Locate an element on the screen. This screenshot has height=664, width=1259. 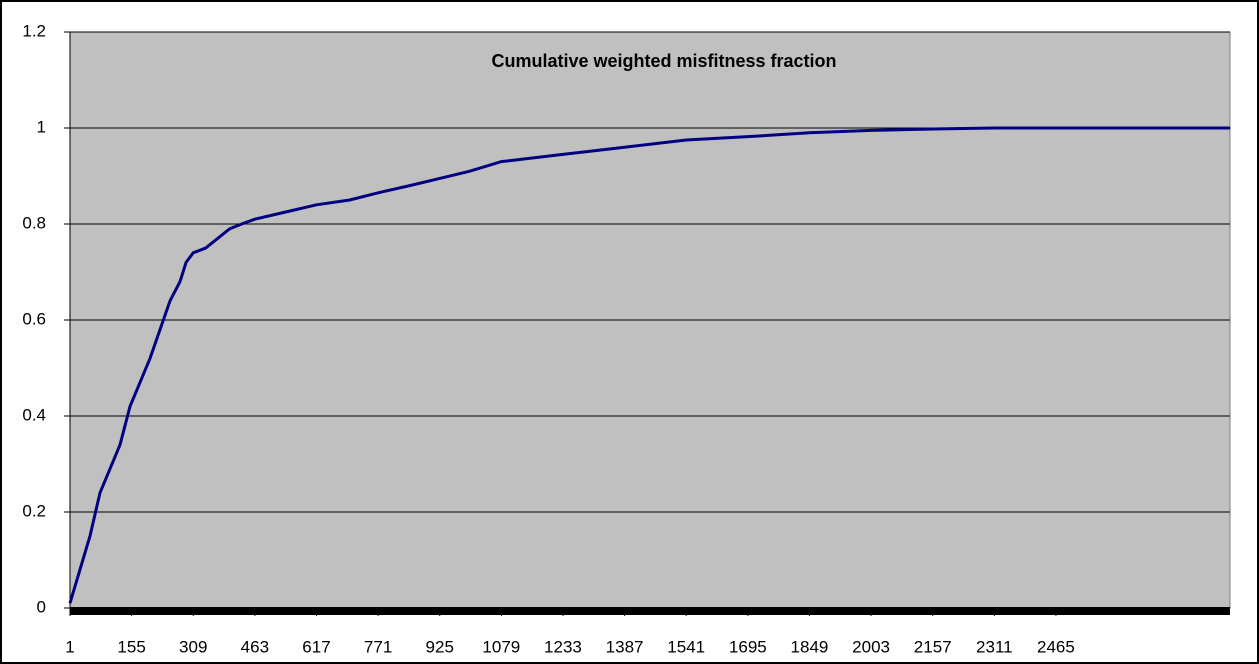
chart-title: Cumulative weighted misfitness fraction is located at coordinates (663, 61).